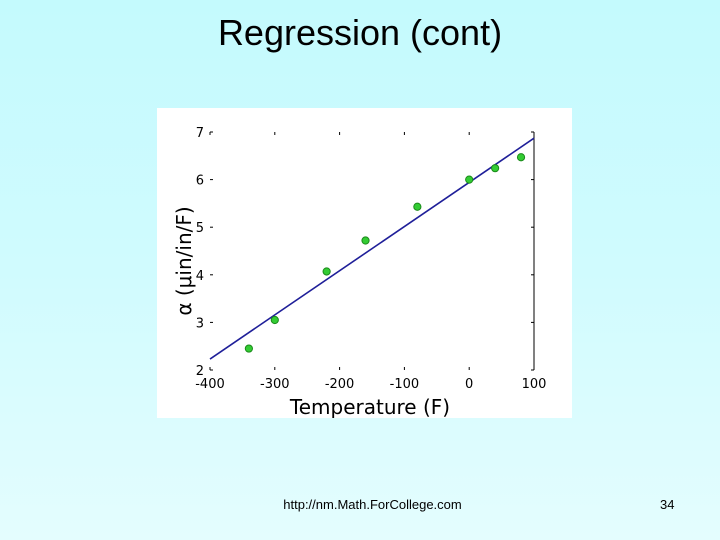 This screenshot has width=720, height=540. What do you see at coordinates (200, 228) in the screenshot?
I see `y-tick-label: 5` at bounding box center [200, 228].